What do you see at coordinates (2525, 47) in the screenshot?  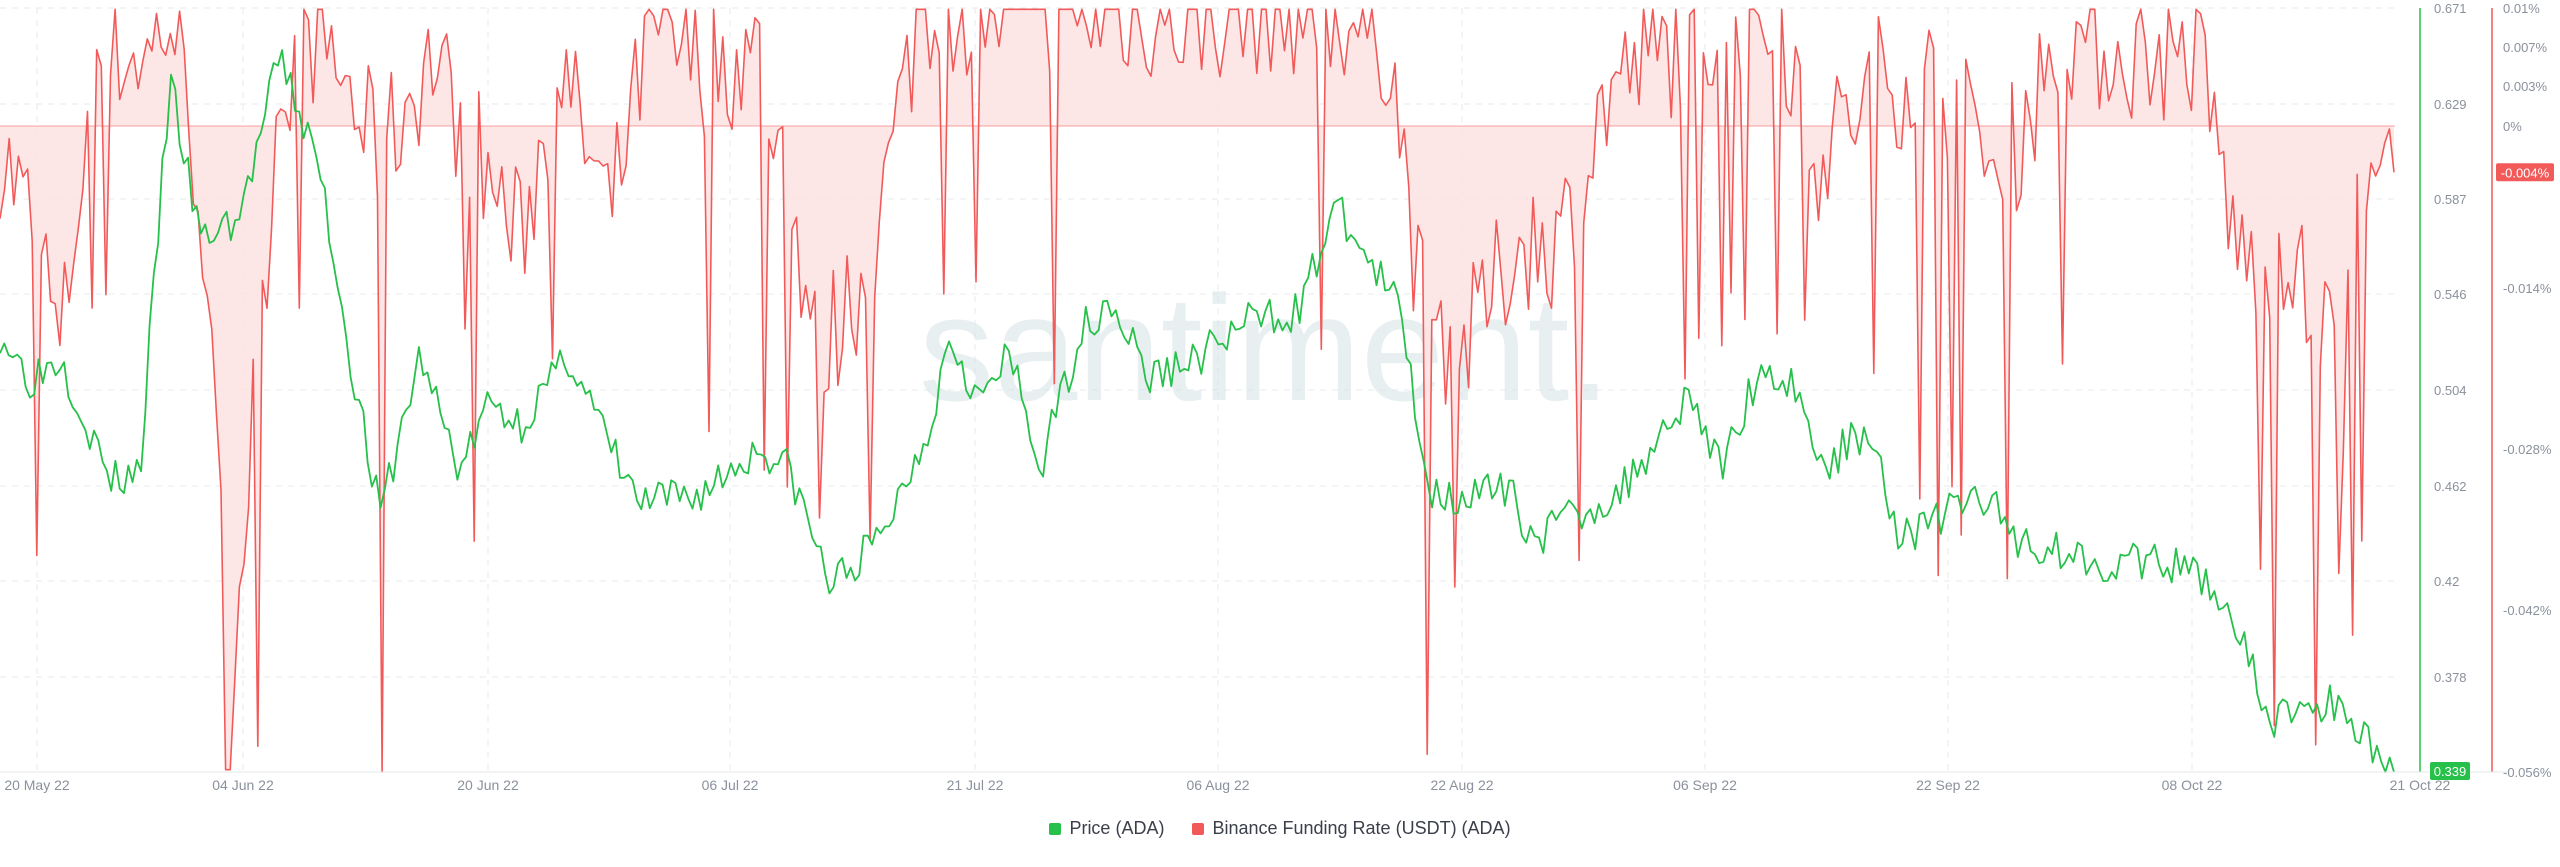 I see `funding-tick-label: 0.007%` at bounding box center [2525, 47].